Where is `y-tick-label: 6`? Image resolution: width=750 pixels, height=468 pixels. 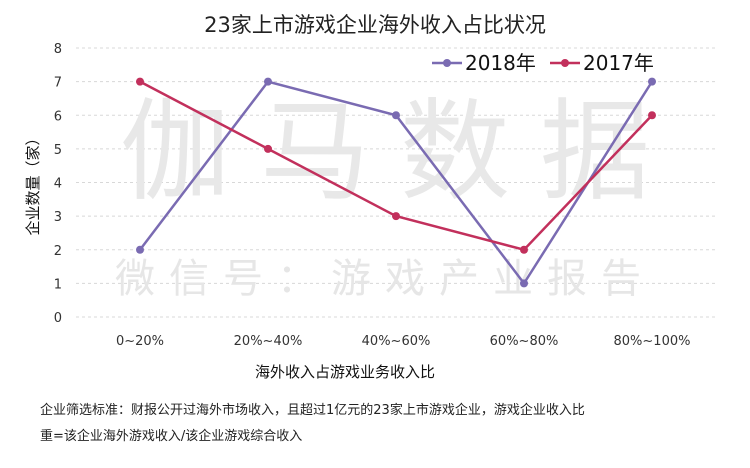
y-tick-label: 6 is located at coordinates (58, 116).